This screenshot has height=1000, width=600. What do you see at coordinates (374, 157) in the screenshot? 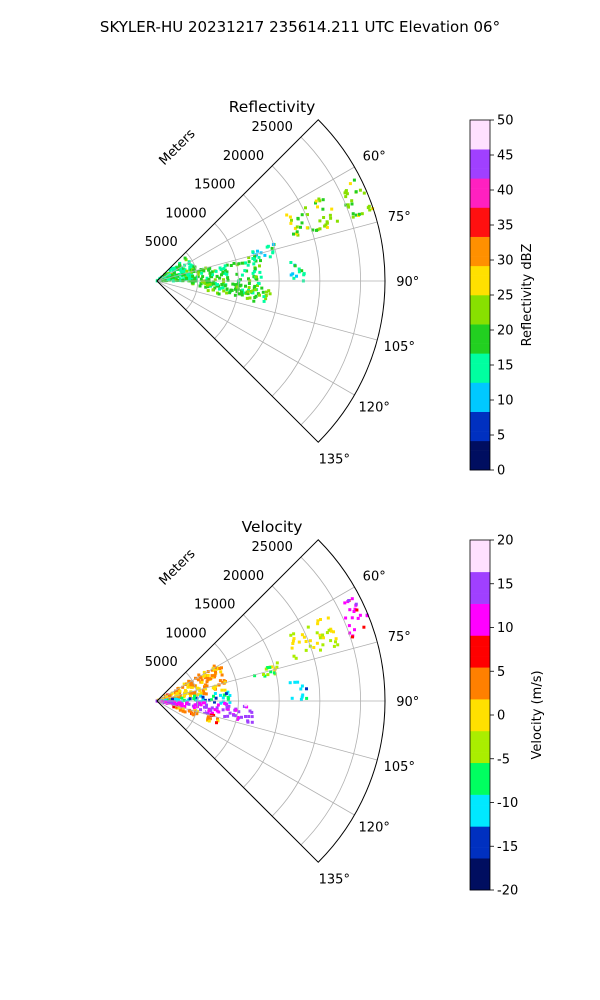
I see `angle-tick-label: 60°` at bounding box center [374, 157].